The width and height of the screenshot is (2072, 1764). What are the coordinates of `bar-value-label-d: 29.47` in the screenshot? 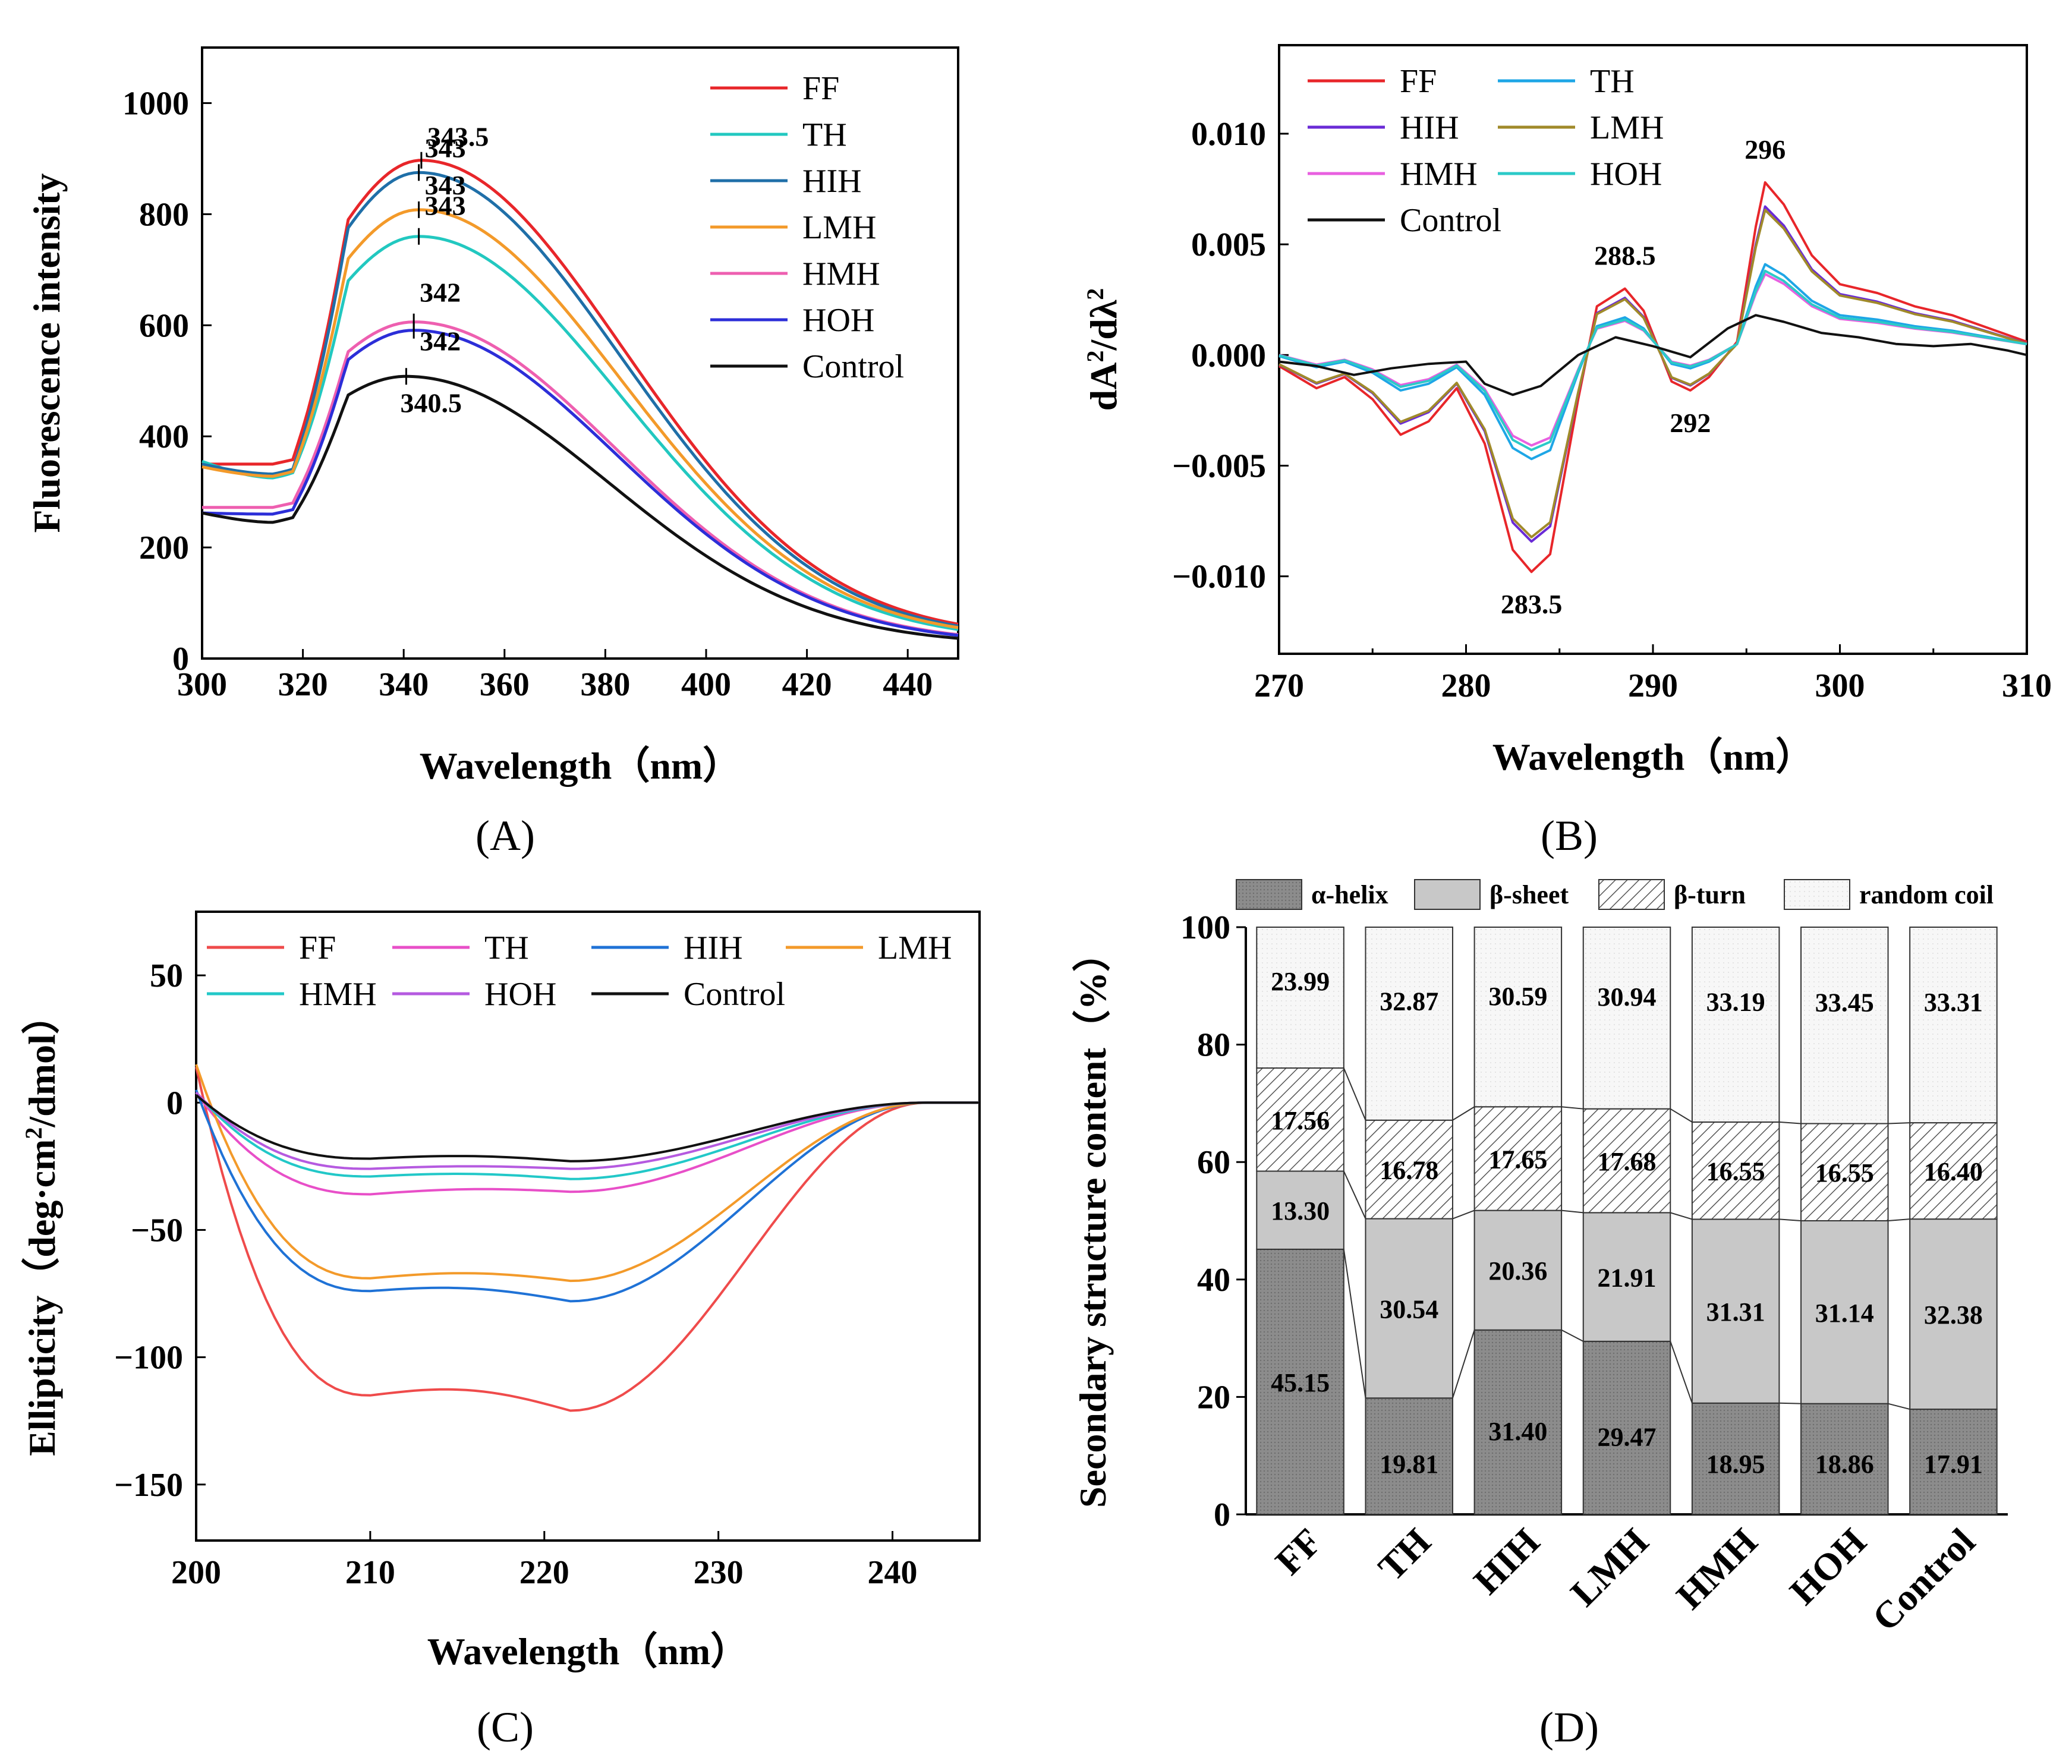 It's located at (1627, 1436).